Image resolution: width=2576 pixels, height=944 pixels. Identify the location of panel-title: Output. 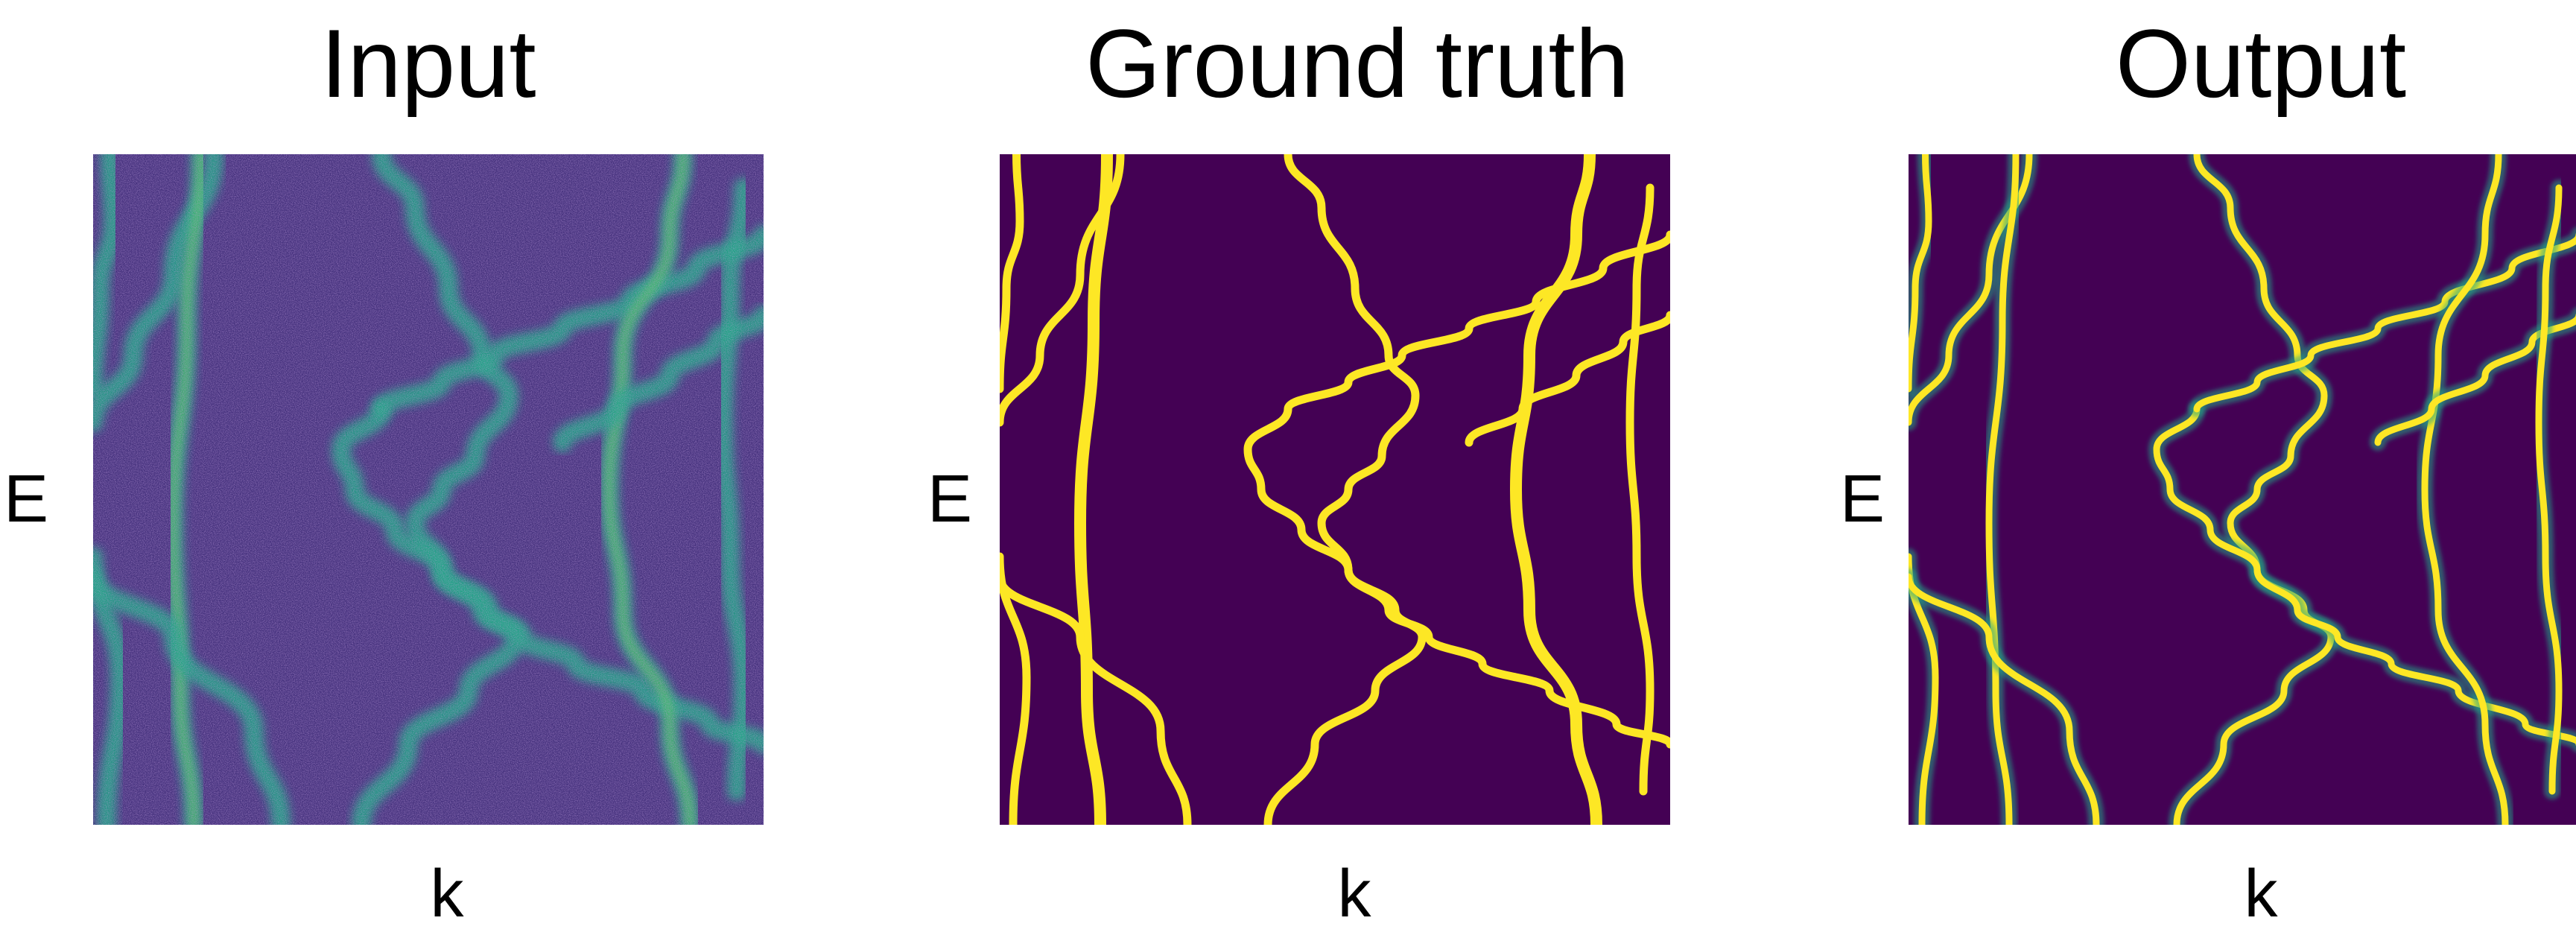
(2261, 63).